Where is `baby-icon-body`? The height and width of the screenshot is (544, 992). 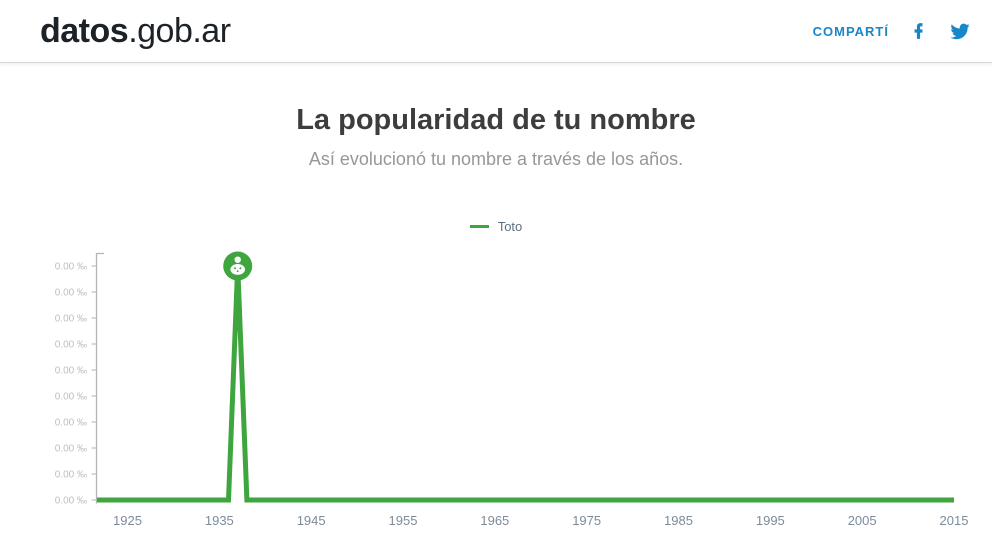
baby-icon-body is located at coordinates (237, 270).